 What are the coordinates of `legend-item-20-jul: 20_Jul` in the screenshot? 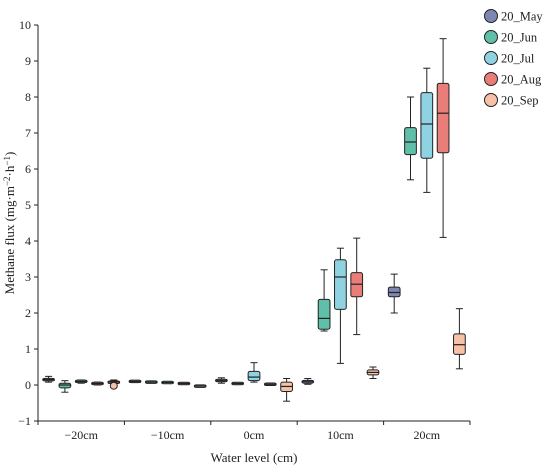 It's located at (509, 58).